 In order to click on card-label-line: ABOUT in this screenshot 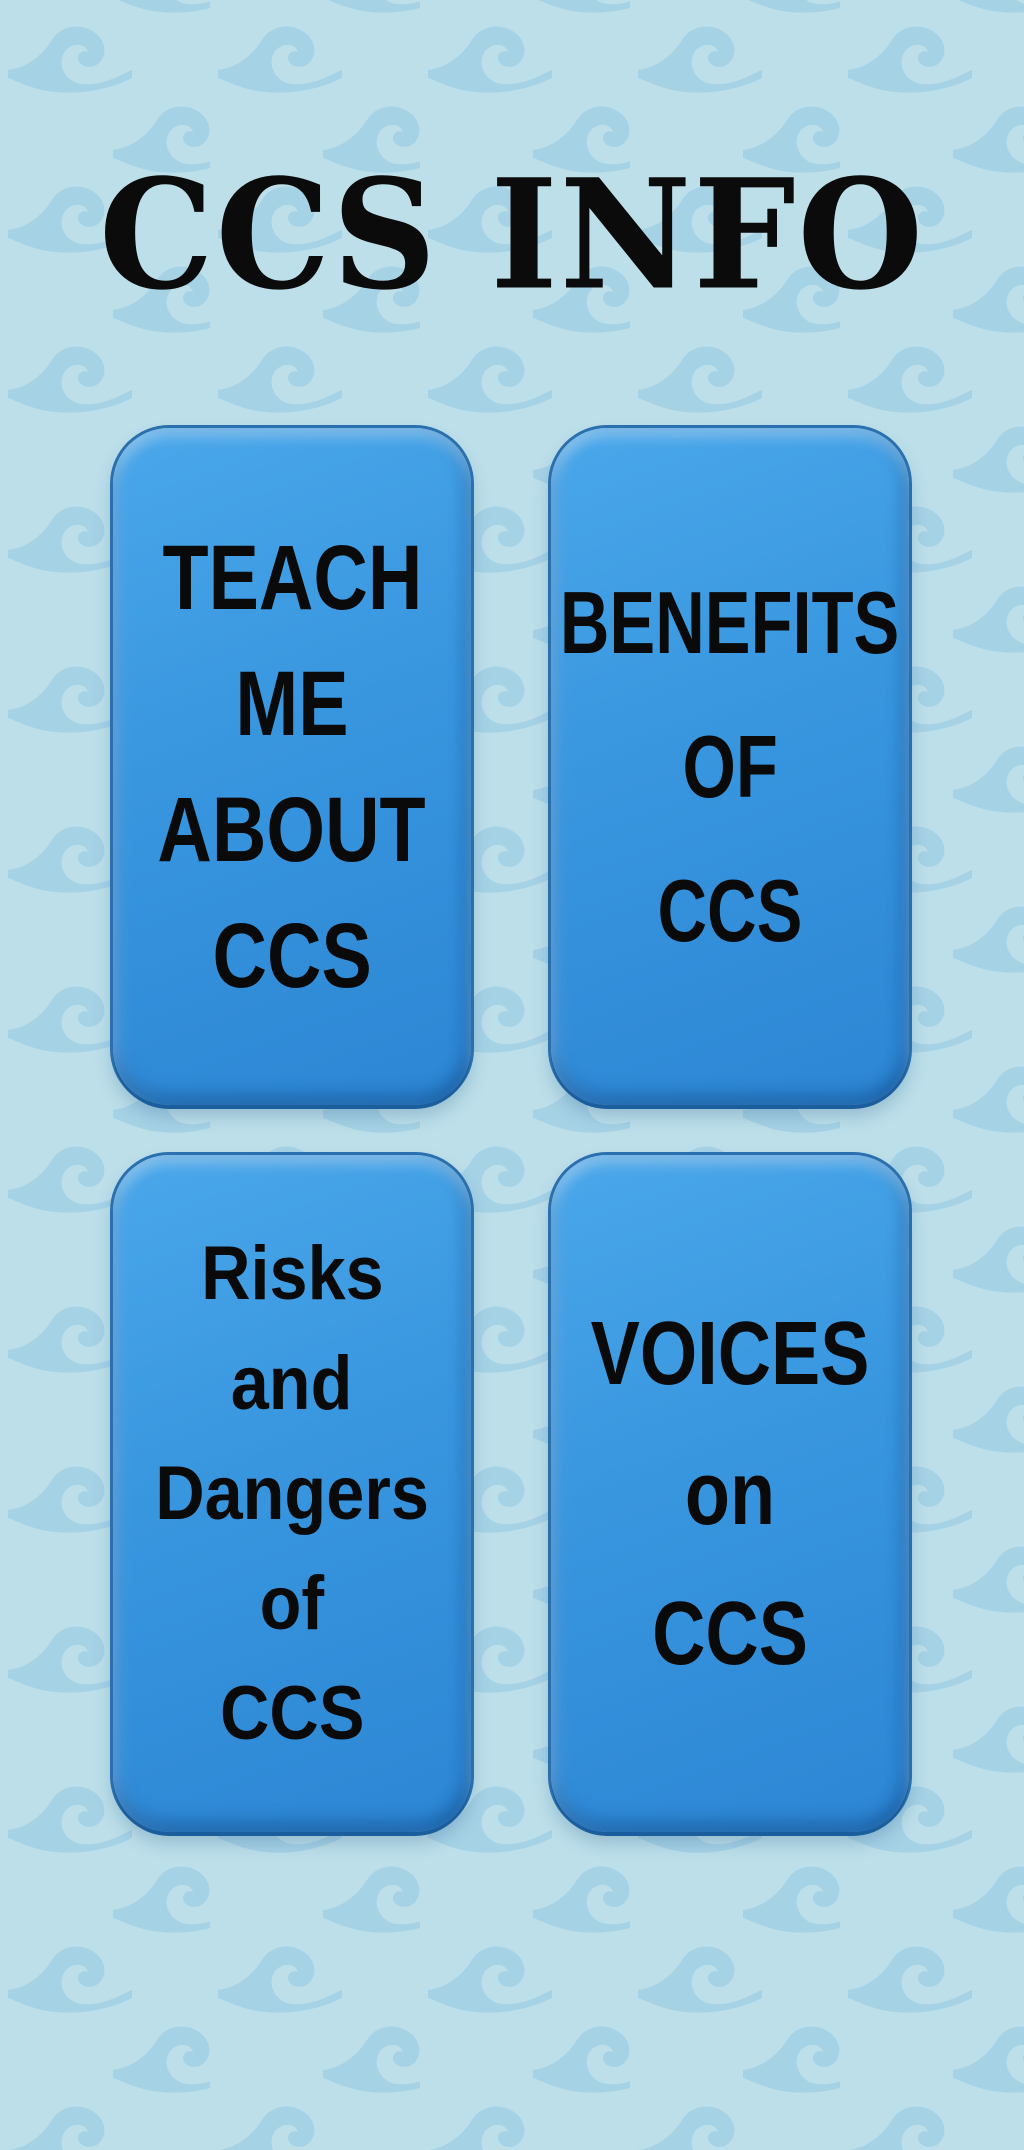, I will do `click(292, 829)`.